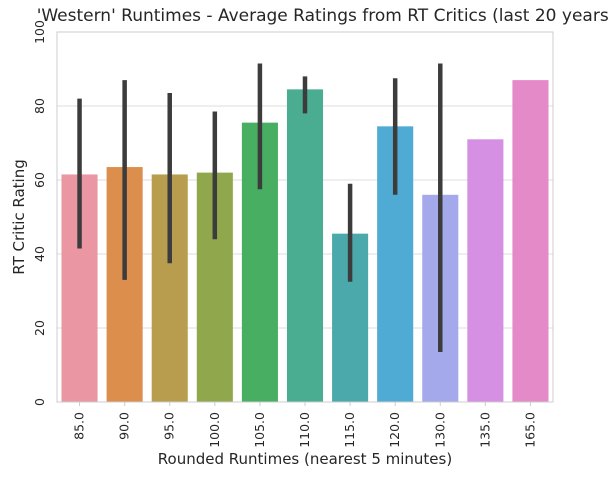 The width and height of the screenshot is (610, 477). What do you see at coordinates (169, 426) in the screenshot?
I see `x-tick-label: 95.0` at bounding box center [169, 426].